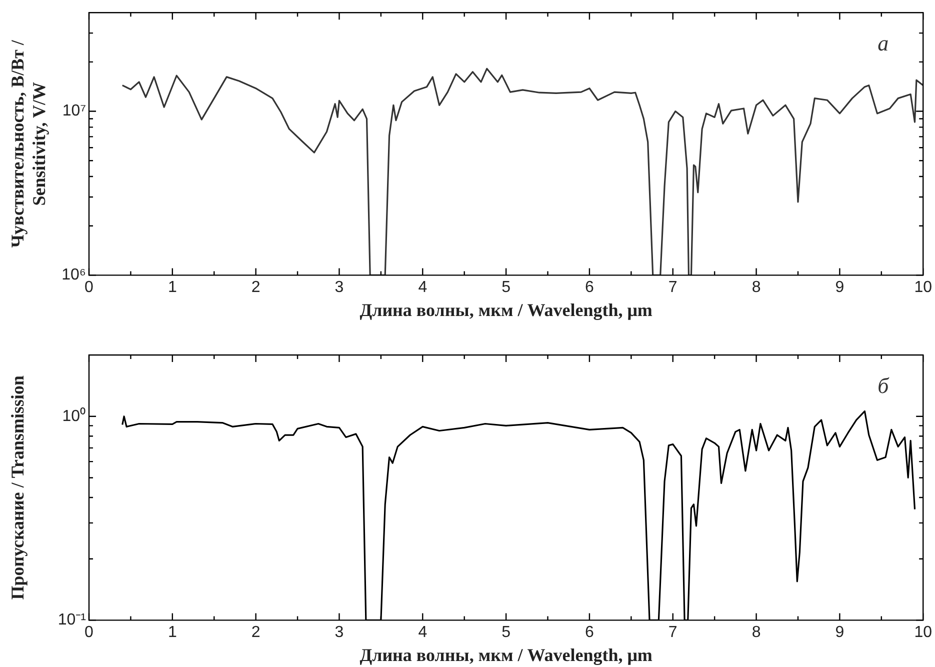  What do you see at coordinates (74, 111) in the screenshot?
I see `y-tick-label: 10⁷` at bounding box center [74, 111].